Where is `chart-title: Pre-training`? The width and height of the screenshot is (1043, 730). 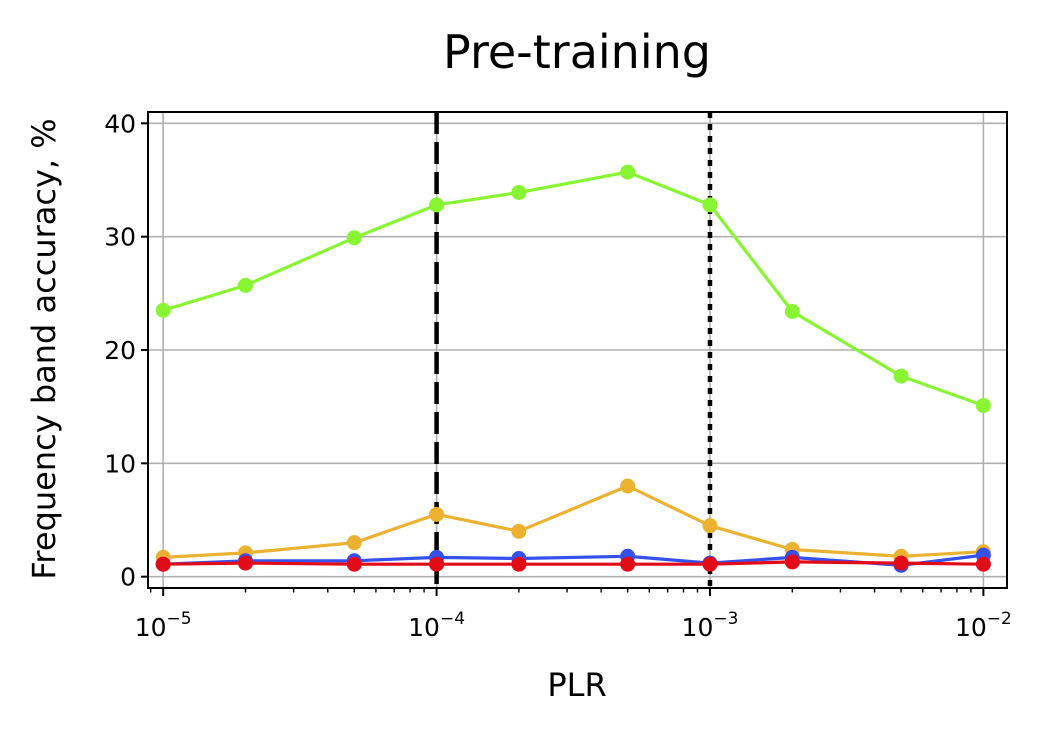
chart-title: Pre-training is located at coordinates (577, 52).